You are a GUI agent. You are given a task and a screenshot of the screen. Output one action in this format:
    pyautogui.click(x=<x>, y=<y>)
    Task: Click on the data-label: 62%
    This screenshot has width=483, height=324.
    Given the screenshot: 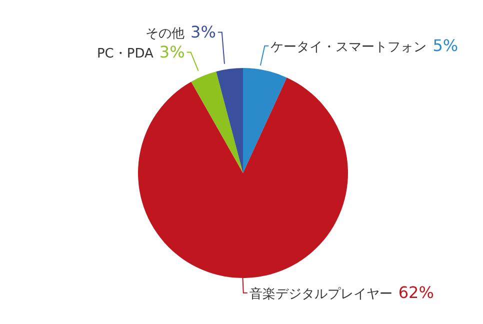 What is the action you would take?
    pyautogui.click(x=416, y=292)
    